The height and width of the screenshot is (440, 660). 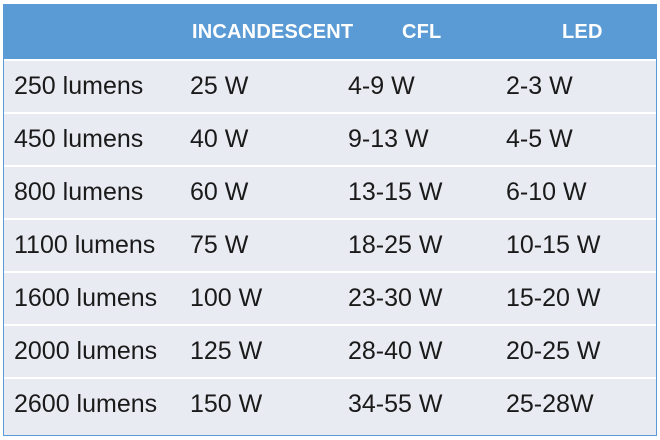 I want to click on cell-lumens: 2600 lumens, so click(x=86, y=404).